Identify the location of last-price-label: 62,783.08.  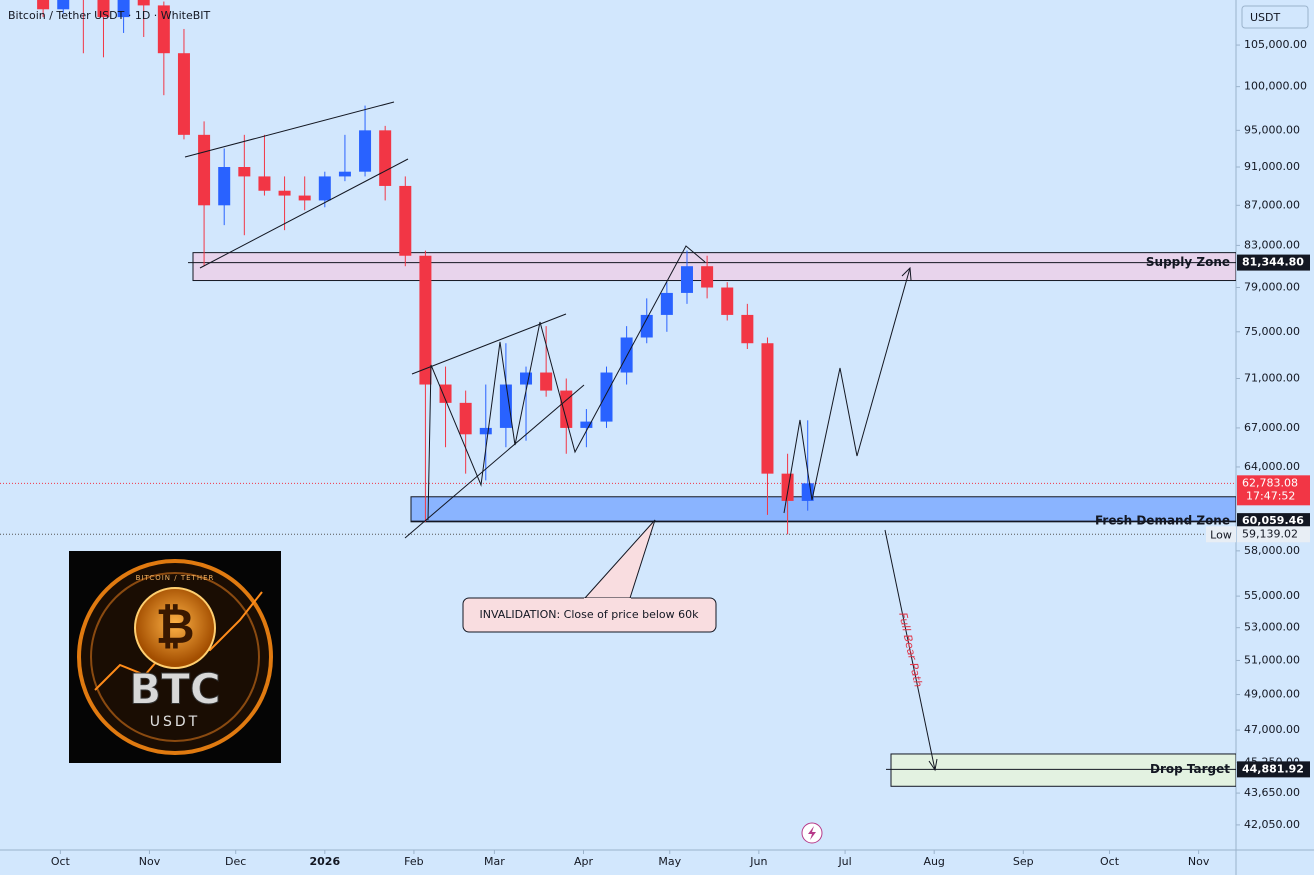
(1270, 482).